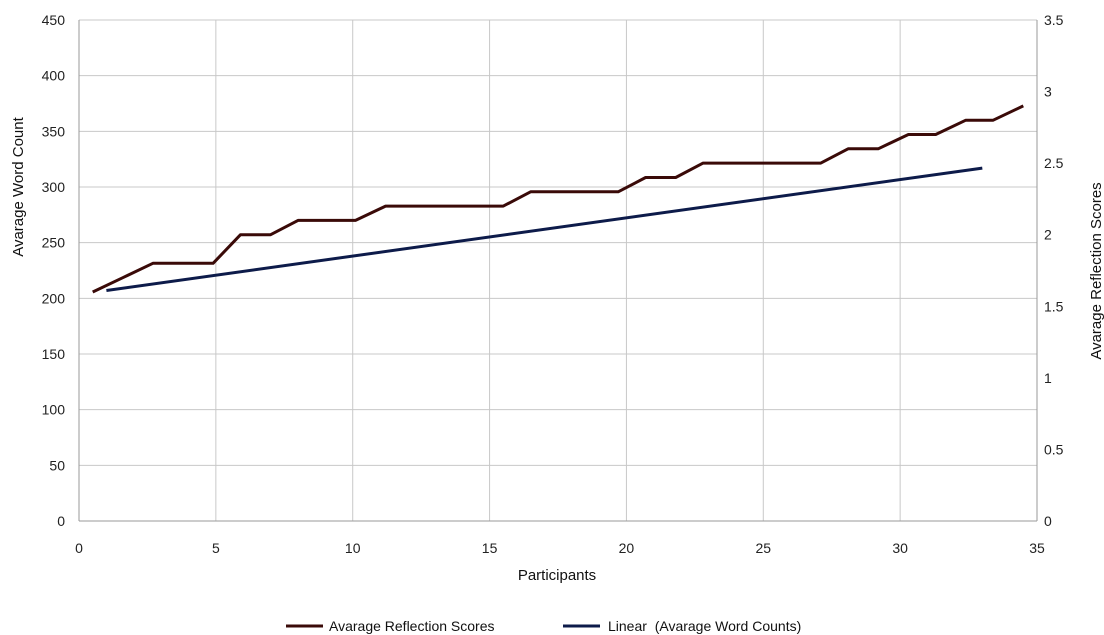 This screenshot has height=635, width=1104. What do you see at coordinates (54, 20) in the screenshot?
I see `left-tick-label: 450` at bounding box center [54, 20].